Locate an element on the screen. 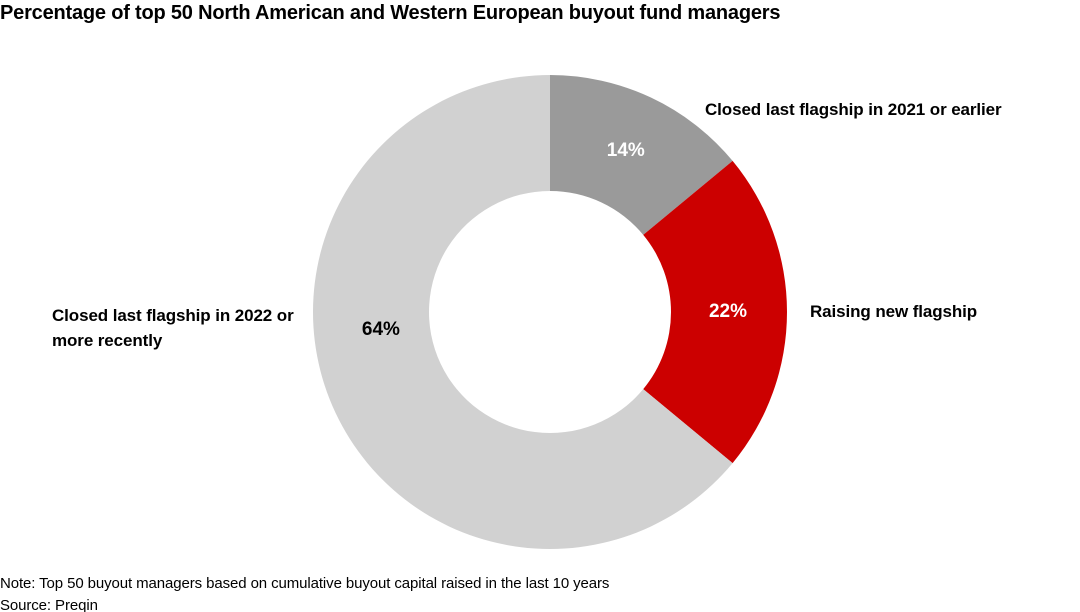  slice-label-closed-2021: Closed last flagship in 2021 or earlier is located at coordinates (853, 109).